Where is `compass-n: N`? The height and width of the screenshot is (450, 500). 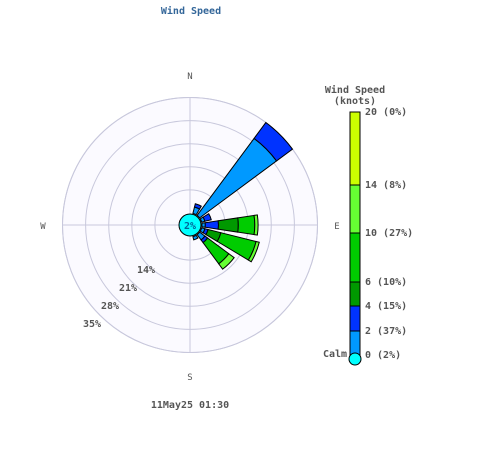
compass-n: N is located at coordinates (189, 77).